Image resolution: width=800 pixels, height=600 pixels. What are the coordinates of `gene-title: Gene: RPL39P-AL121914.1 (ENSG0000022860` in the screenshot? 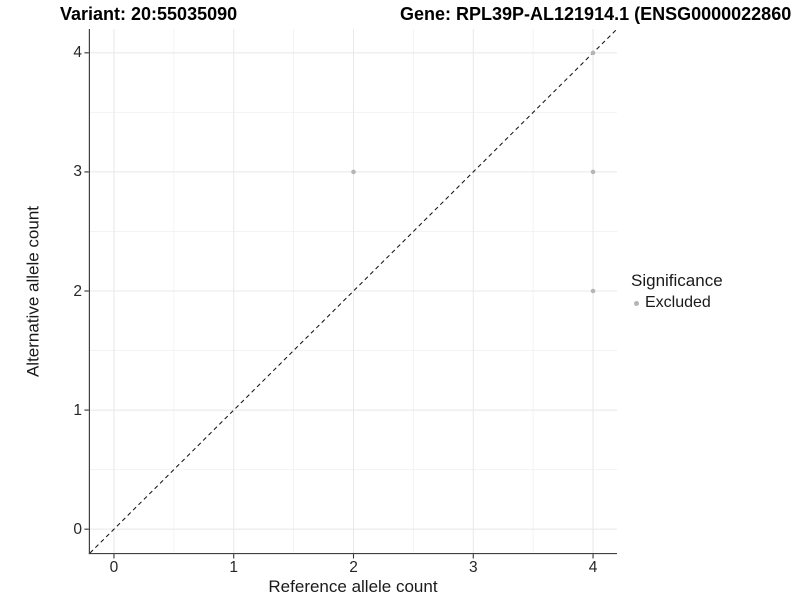 It's located at (596, 14).